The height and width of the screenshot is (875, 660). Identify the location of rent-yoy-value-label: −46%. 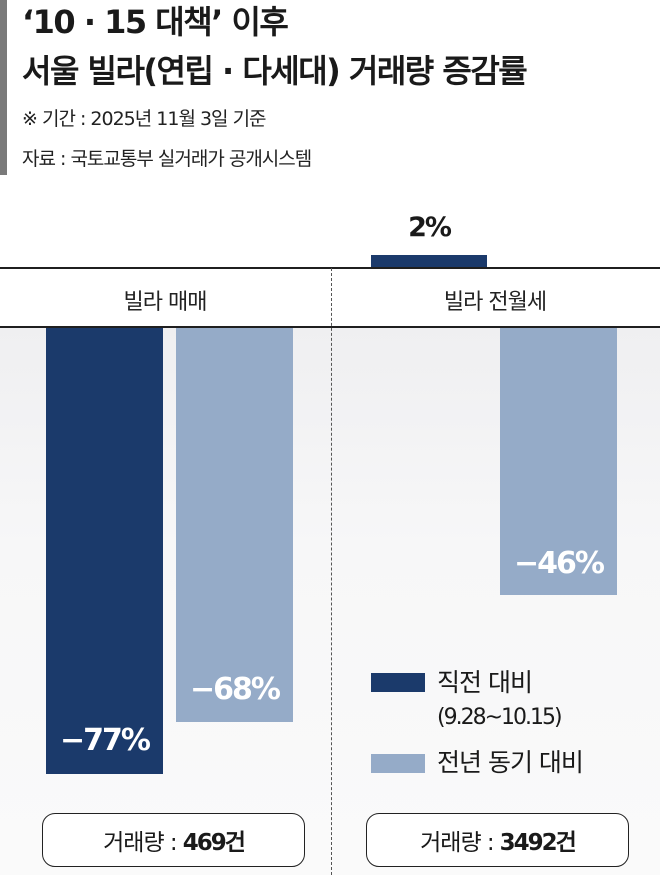
(559, 563).